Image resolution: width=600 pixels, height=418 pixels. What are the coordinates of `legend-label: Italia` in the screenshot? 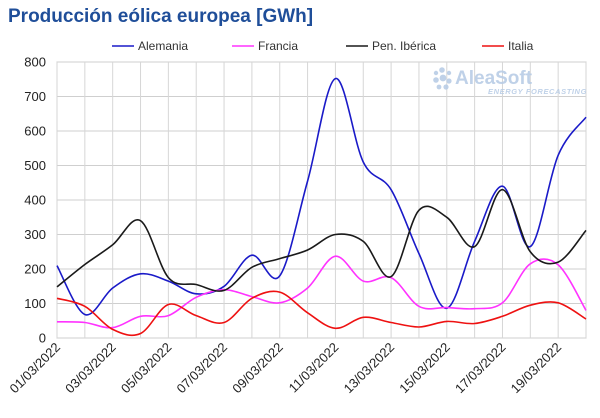 It's located at (521, 46).